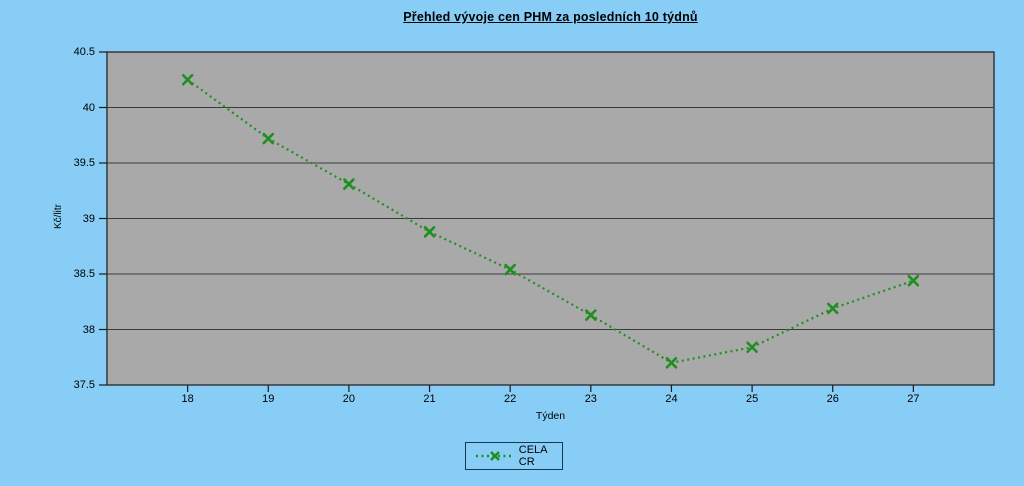  I want to click on y-tick-label: 38.5, so click(84, 274).